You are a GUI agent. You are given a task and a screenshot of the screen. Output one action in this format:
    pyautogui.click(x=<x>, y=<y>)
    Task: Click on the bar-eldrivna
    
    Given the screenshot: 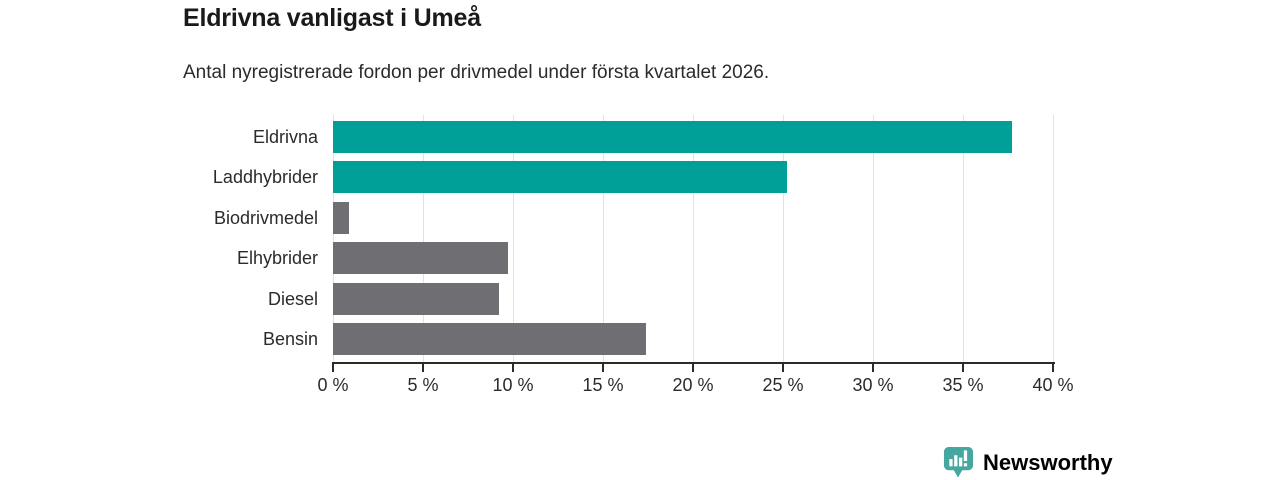 What is the action you would take?
    pyautogui.click(x=672, y=137)
    